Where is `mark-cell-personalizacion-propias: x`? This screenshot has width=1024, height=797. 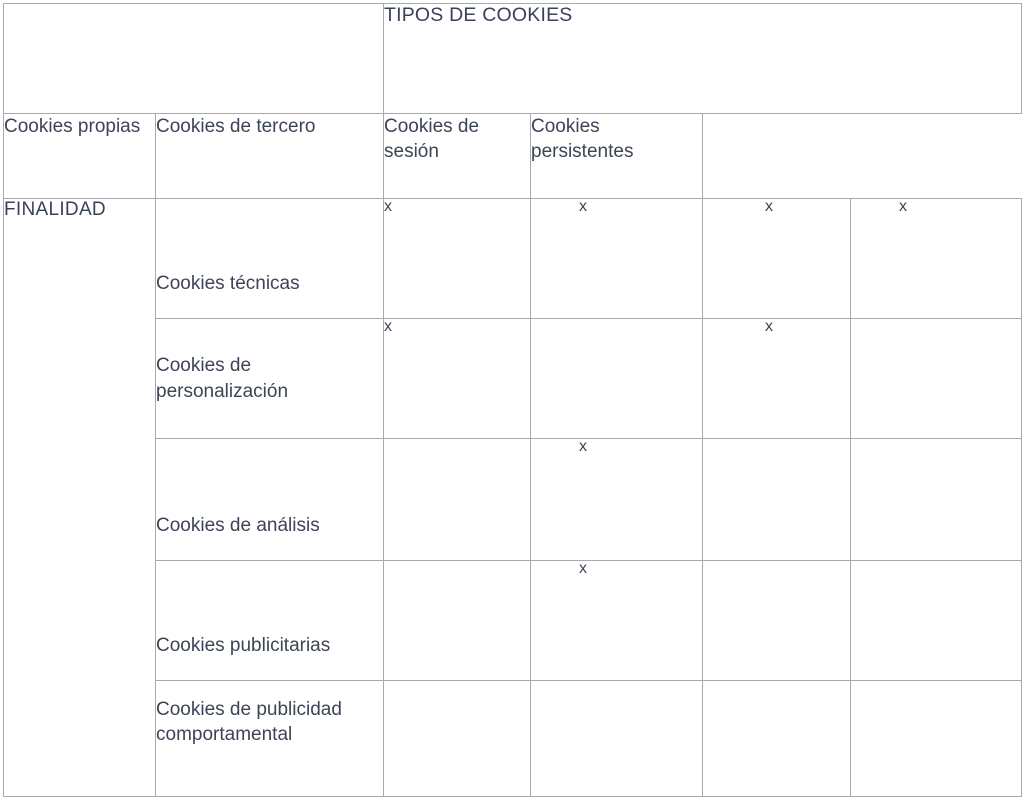 mark-cell-personalizacion-propias: x is located at coordinates (457, 378).